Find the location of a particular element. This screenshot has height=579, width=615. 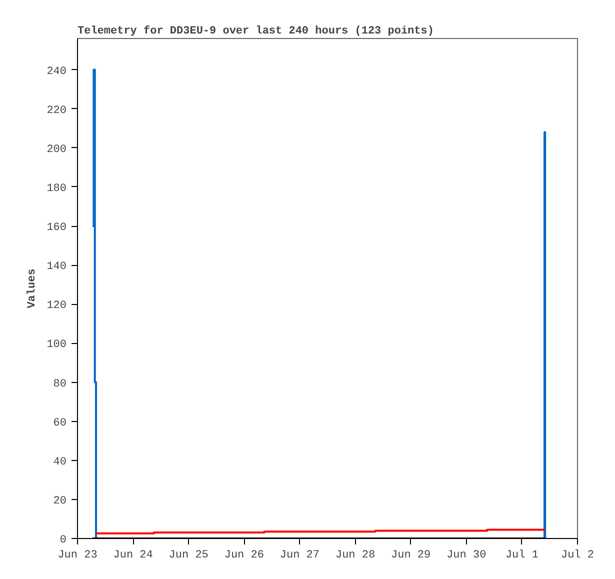

x-tick-label: Jun 23 is located at coordinates (78, 556).